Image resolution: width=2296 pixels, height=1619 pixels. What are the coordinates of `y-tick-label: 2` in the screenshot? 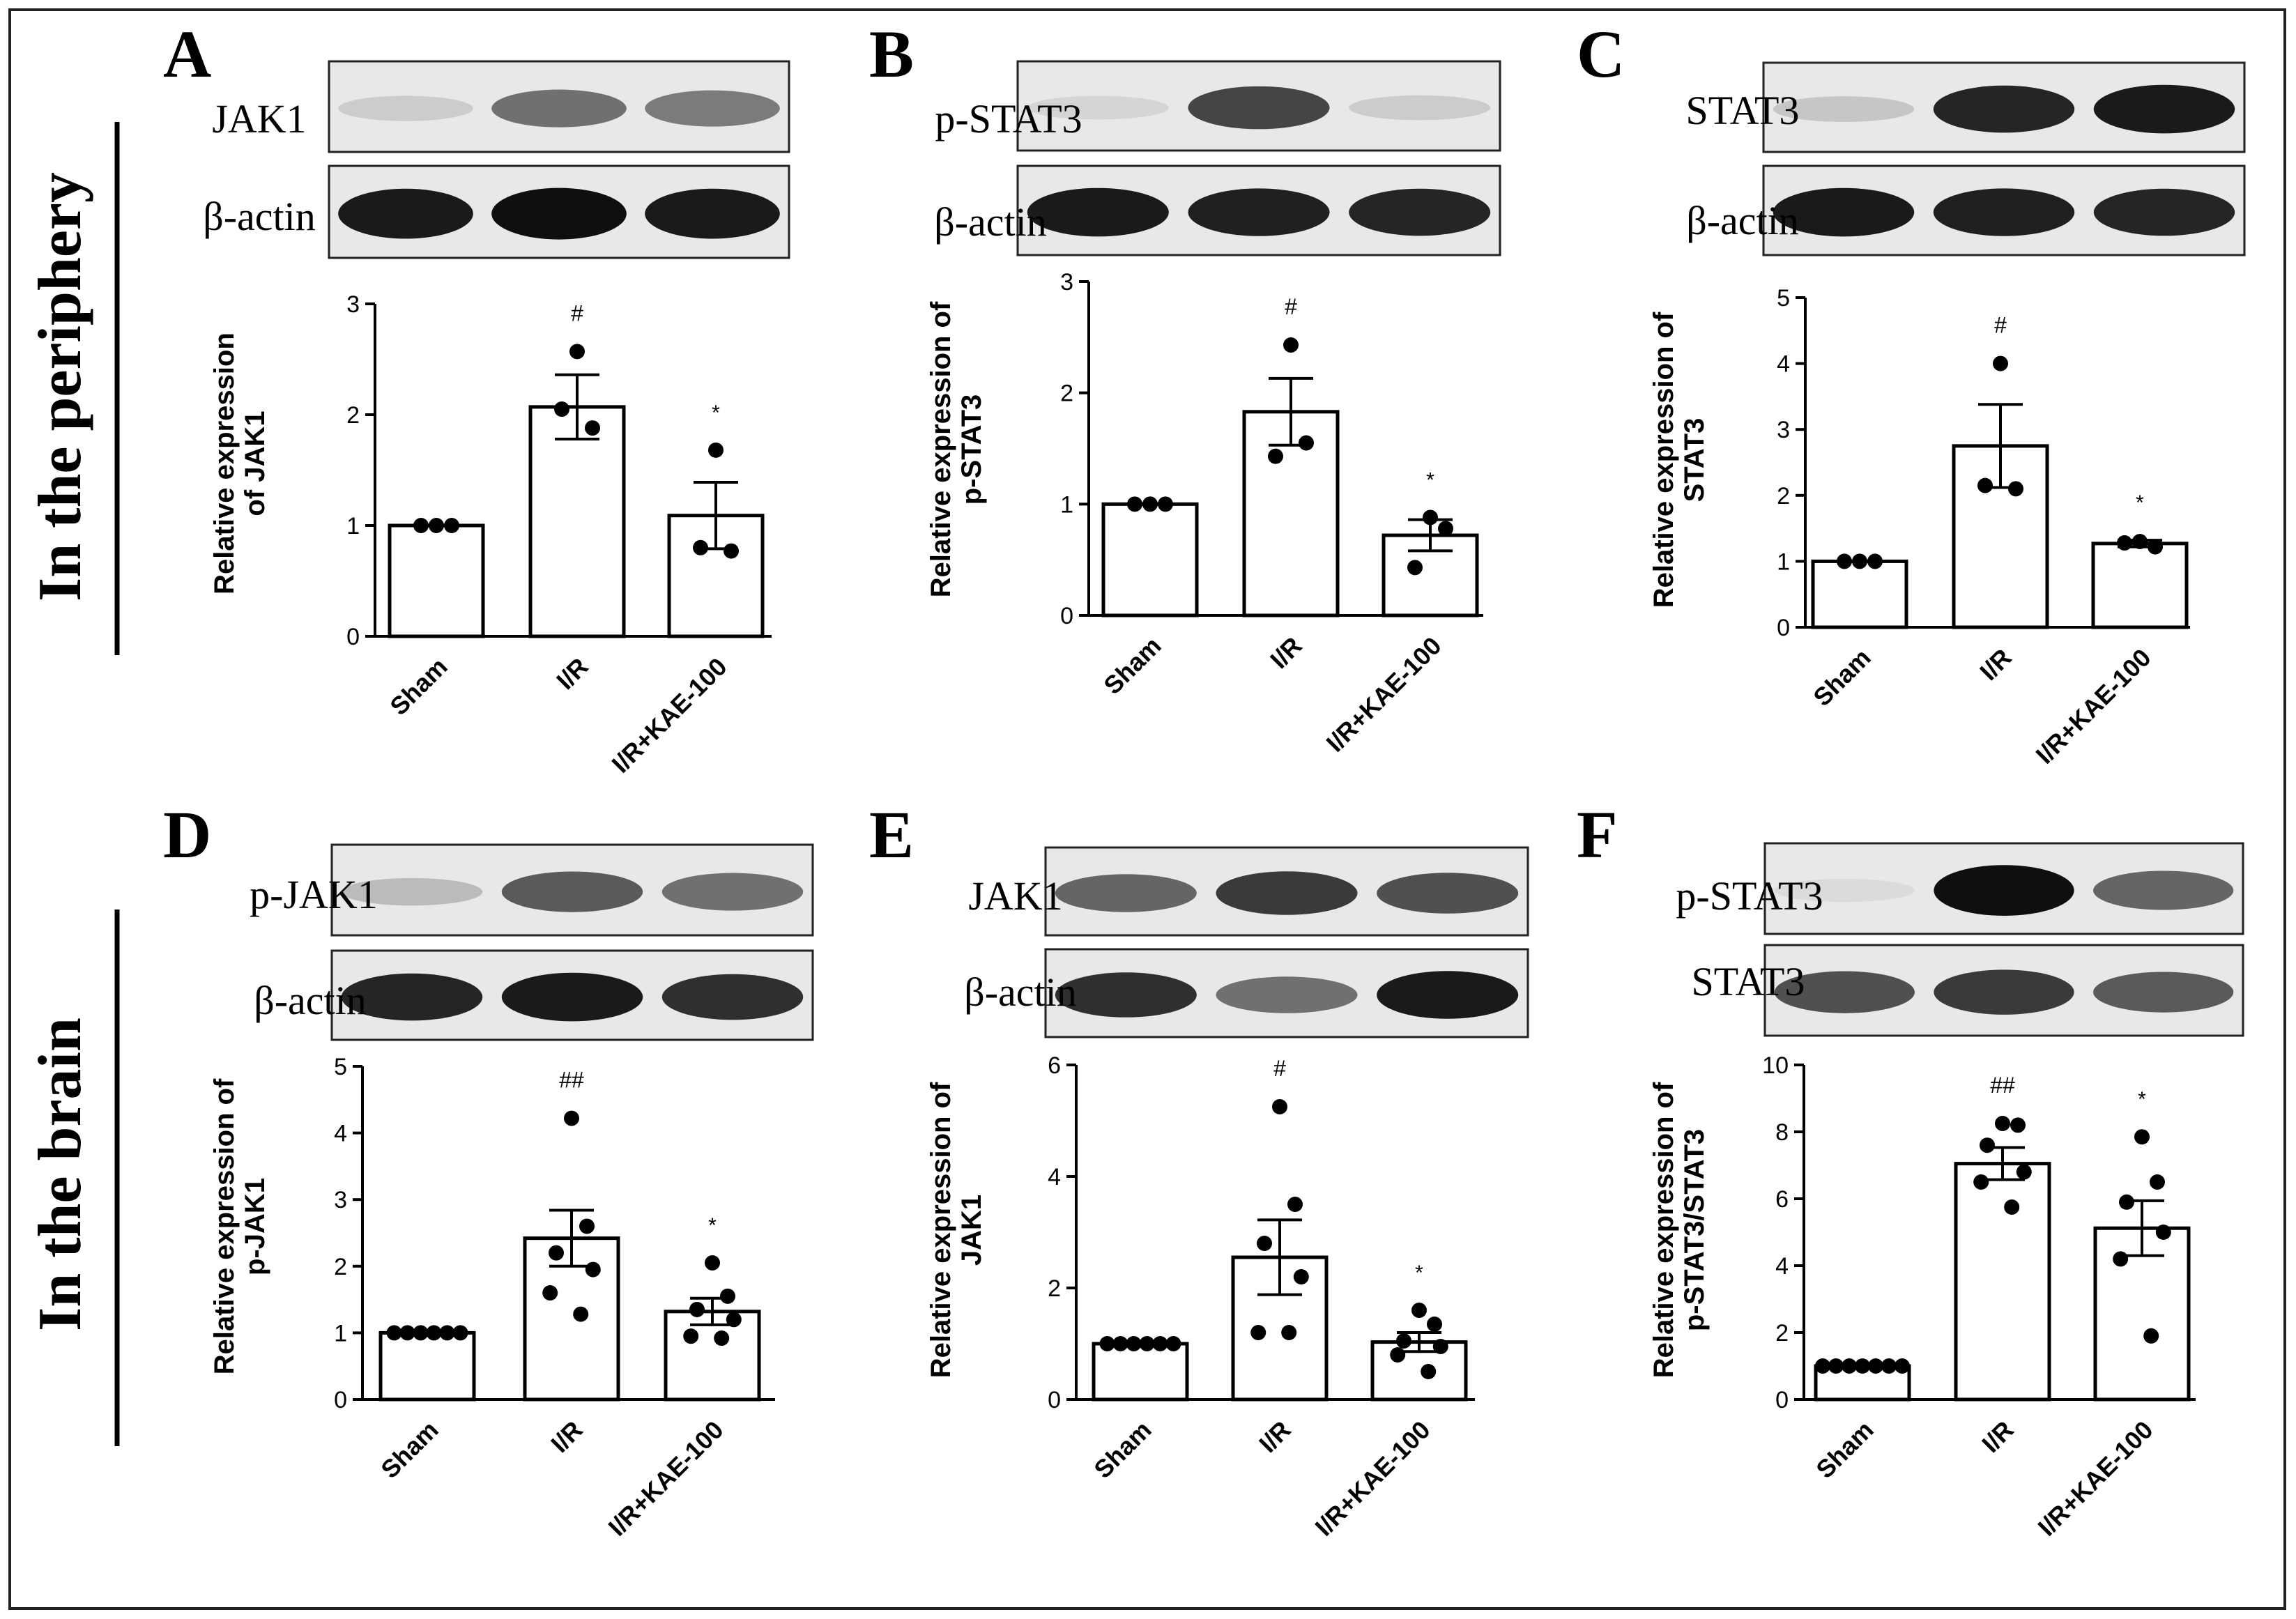 It's located at (1066, 394).